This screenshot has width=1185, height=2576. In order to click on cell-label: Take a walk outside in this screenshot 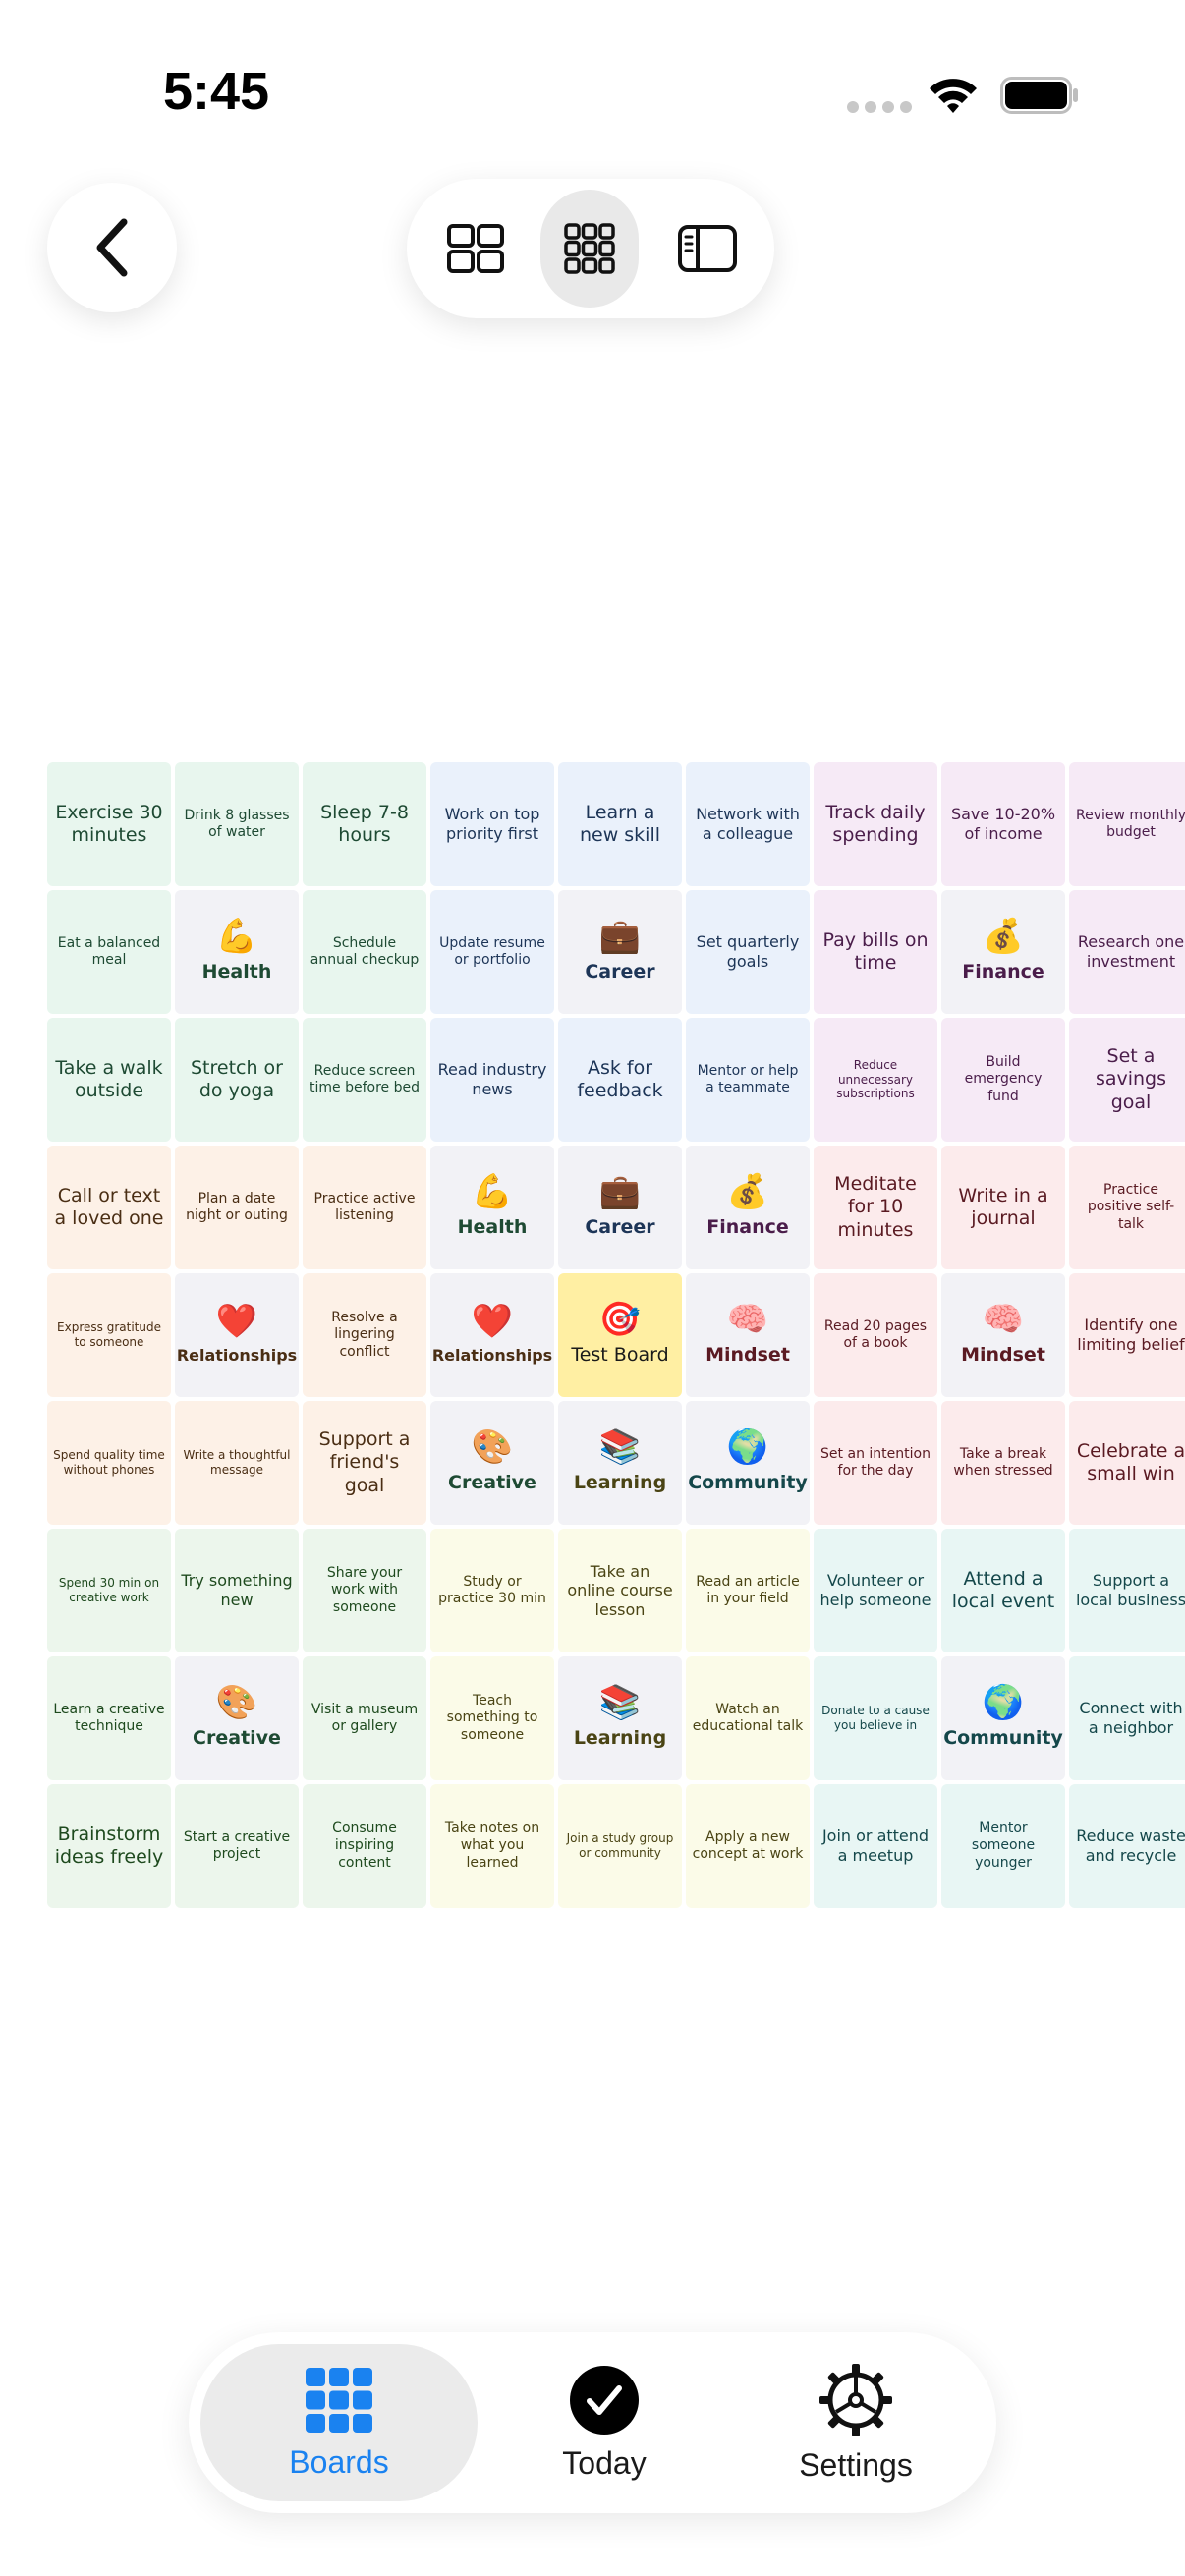, I will do `click(109, 1078)`.